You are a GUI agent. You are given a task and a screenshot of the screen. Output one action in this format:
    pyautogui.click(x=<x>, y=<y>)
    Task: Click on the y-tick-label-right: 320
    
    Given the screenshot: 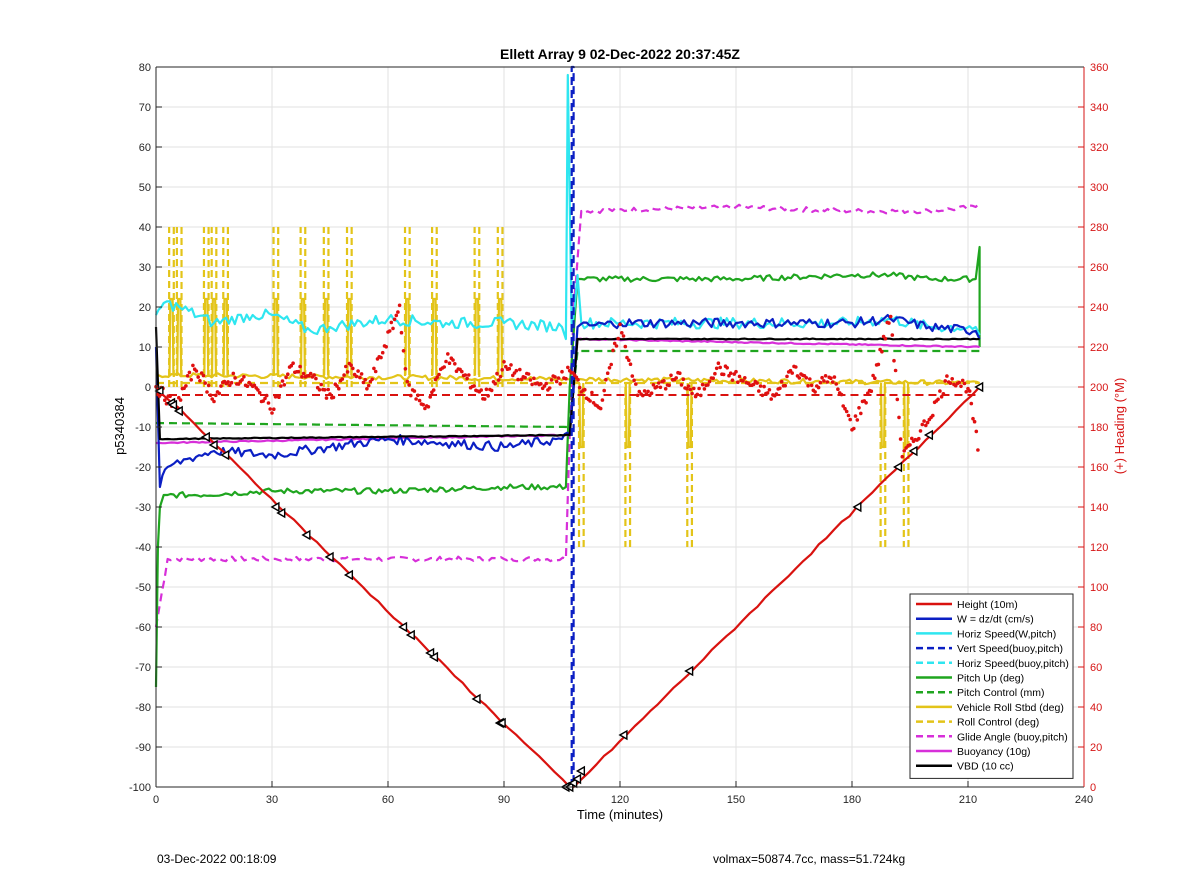 What is the action you would take?
    pyautogui.click(x=1099, y=148)
    